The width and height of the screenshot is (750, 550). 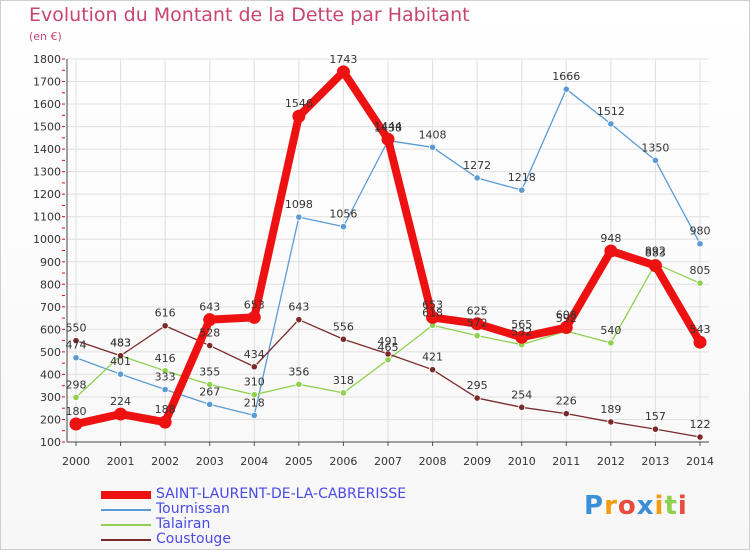 I want to click on data-label: 356, so click(x=298, y=371).